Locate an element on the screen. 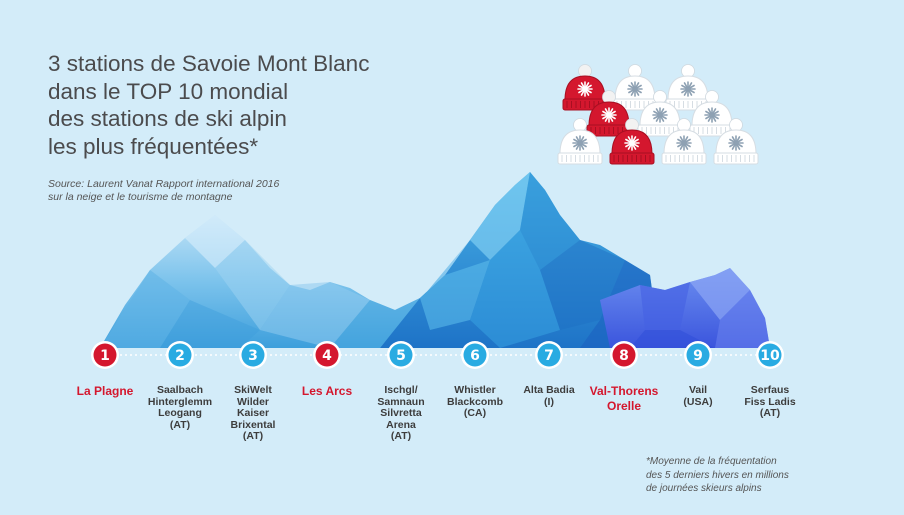  rank-marker: 5 is located at coordinates (401, 355).